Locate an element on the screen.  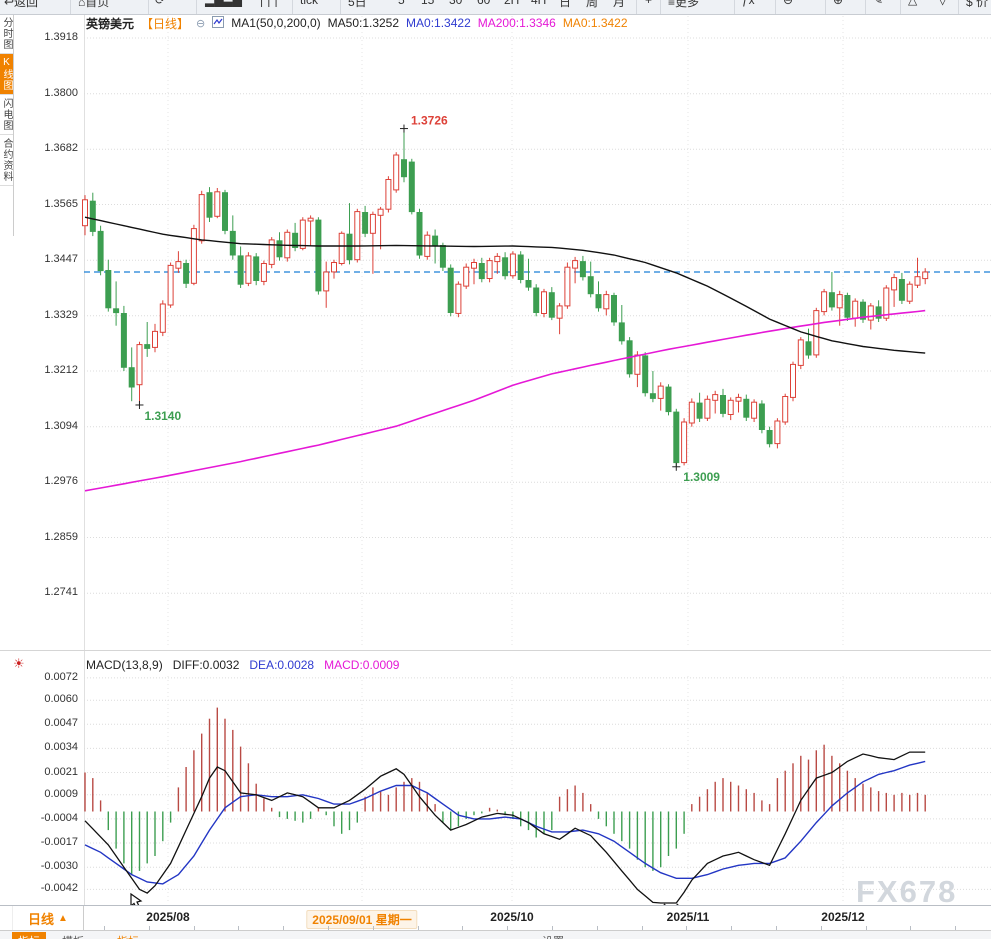
period-dropdown-label: 日线 is located at coordinates (41, 919).